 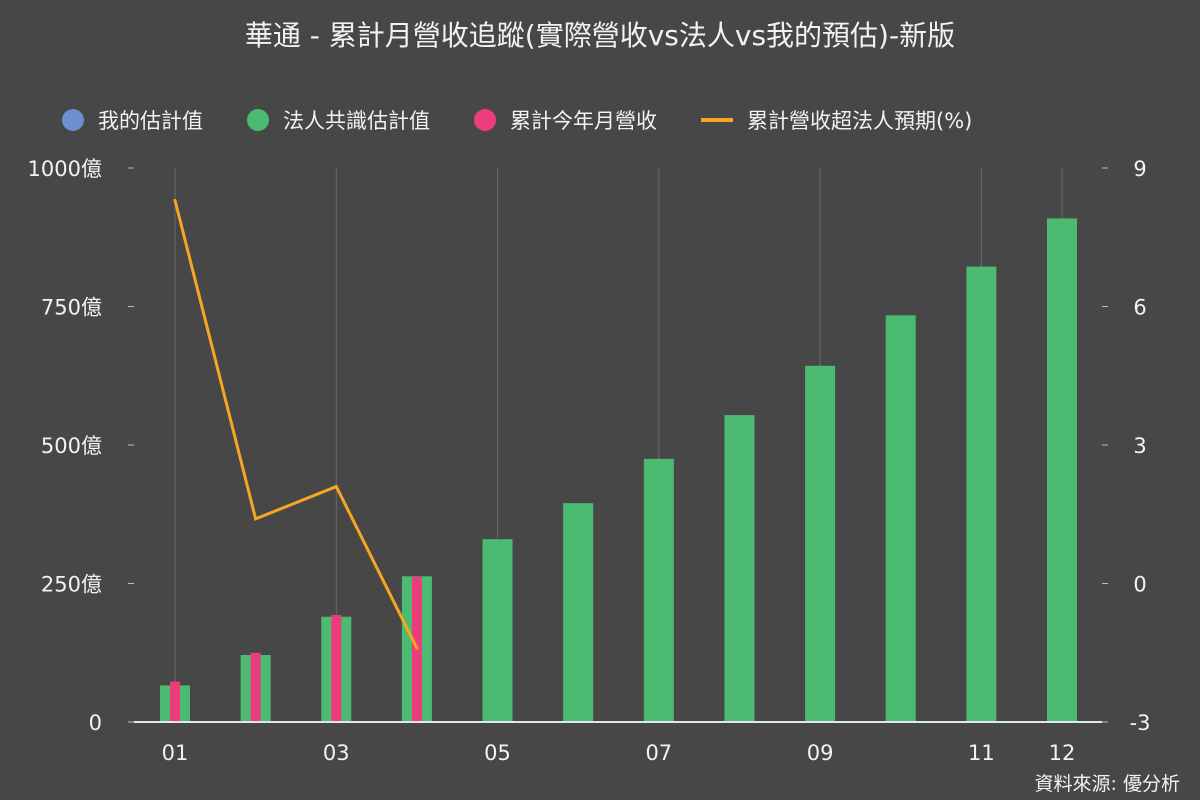 I want to click on legend-item-my-estimate: 我的估計值, so click(x=132, y=120).